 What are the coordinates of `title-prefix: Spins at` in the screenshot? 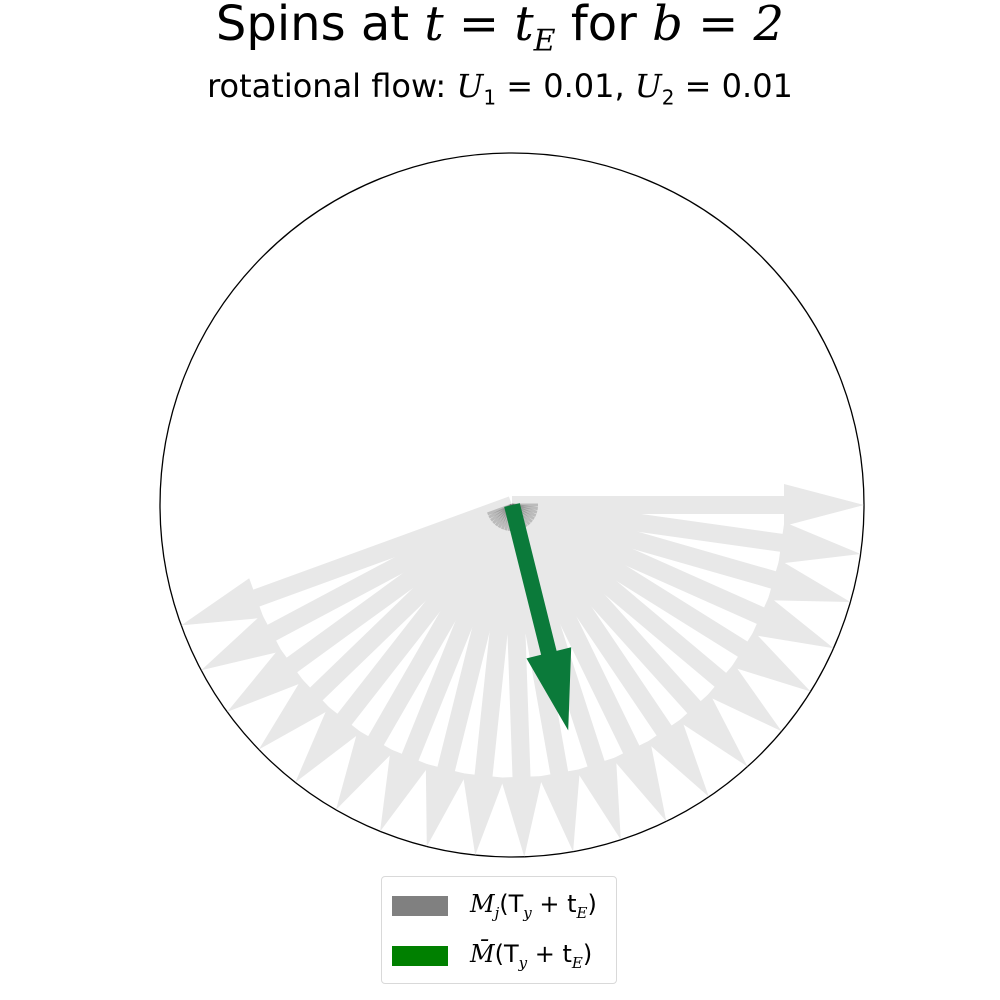 It's located at (320, 26).